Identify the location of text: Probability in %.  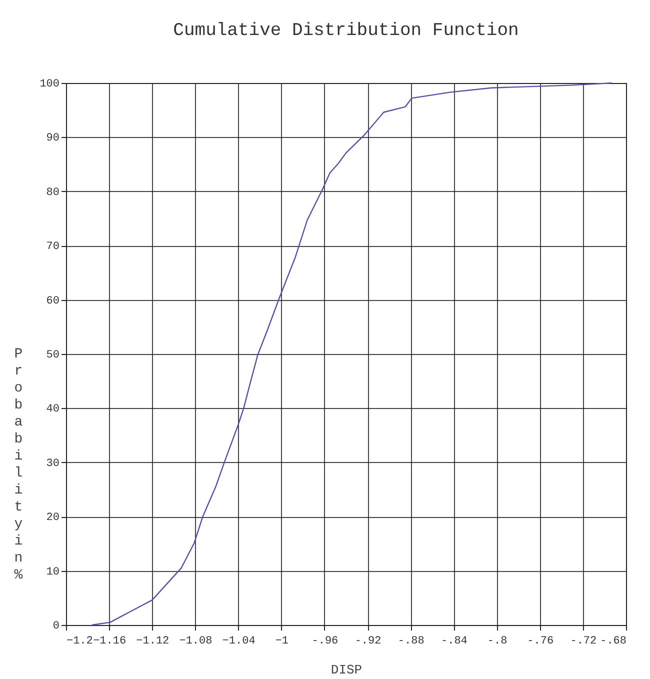
(18, 465).